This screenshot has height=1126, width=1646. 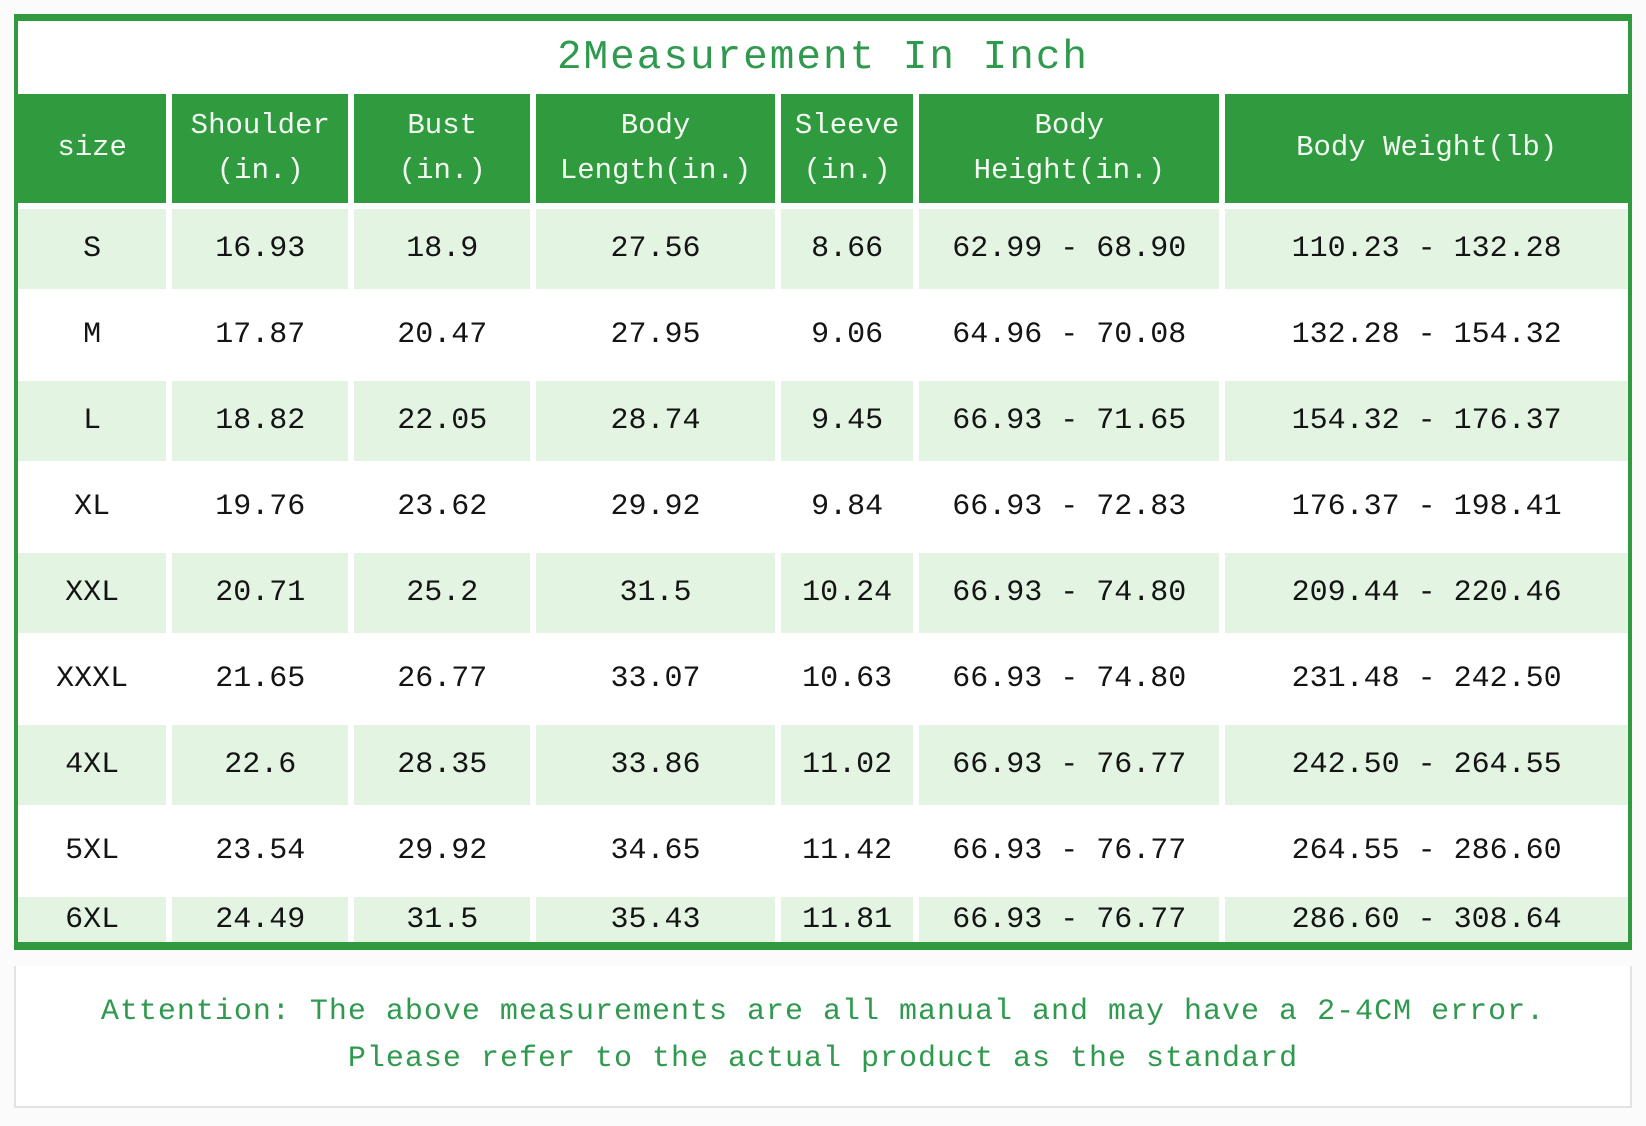 I want to click on cell-body-height: 64.96 - 70.08, so click(x=1071, y=336).